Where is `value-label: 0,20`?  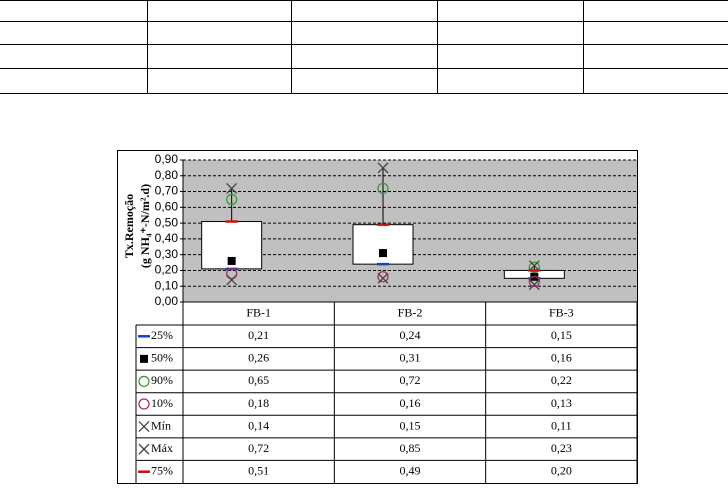
value-label: 0,20 is located at coordinates (561, 470).